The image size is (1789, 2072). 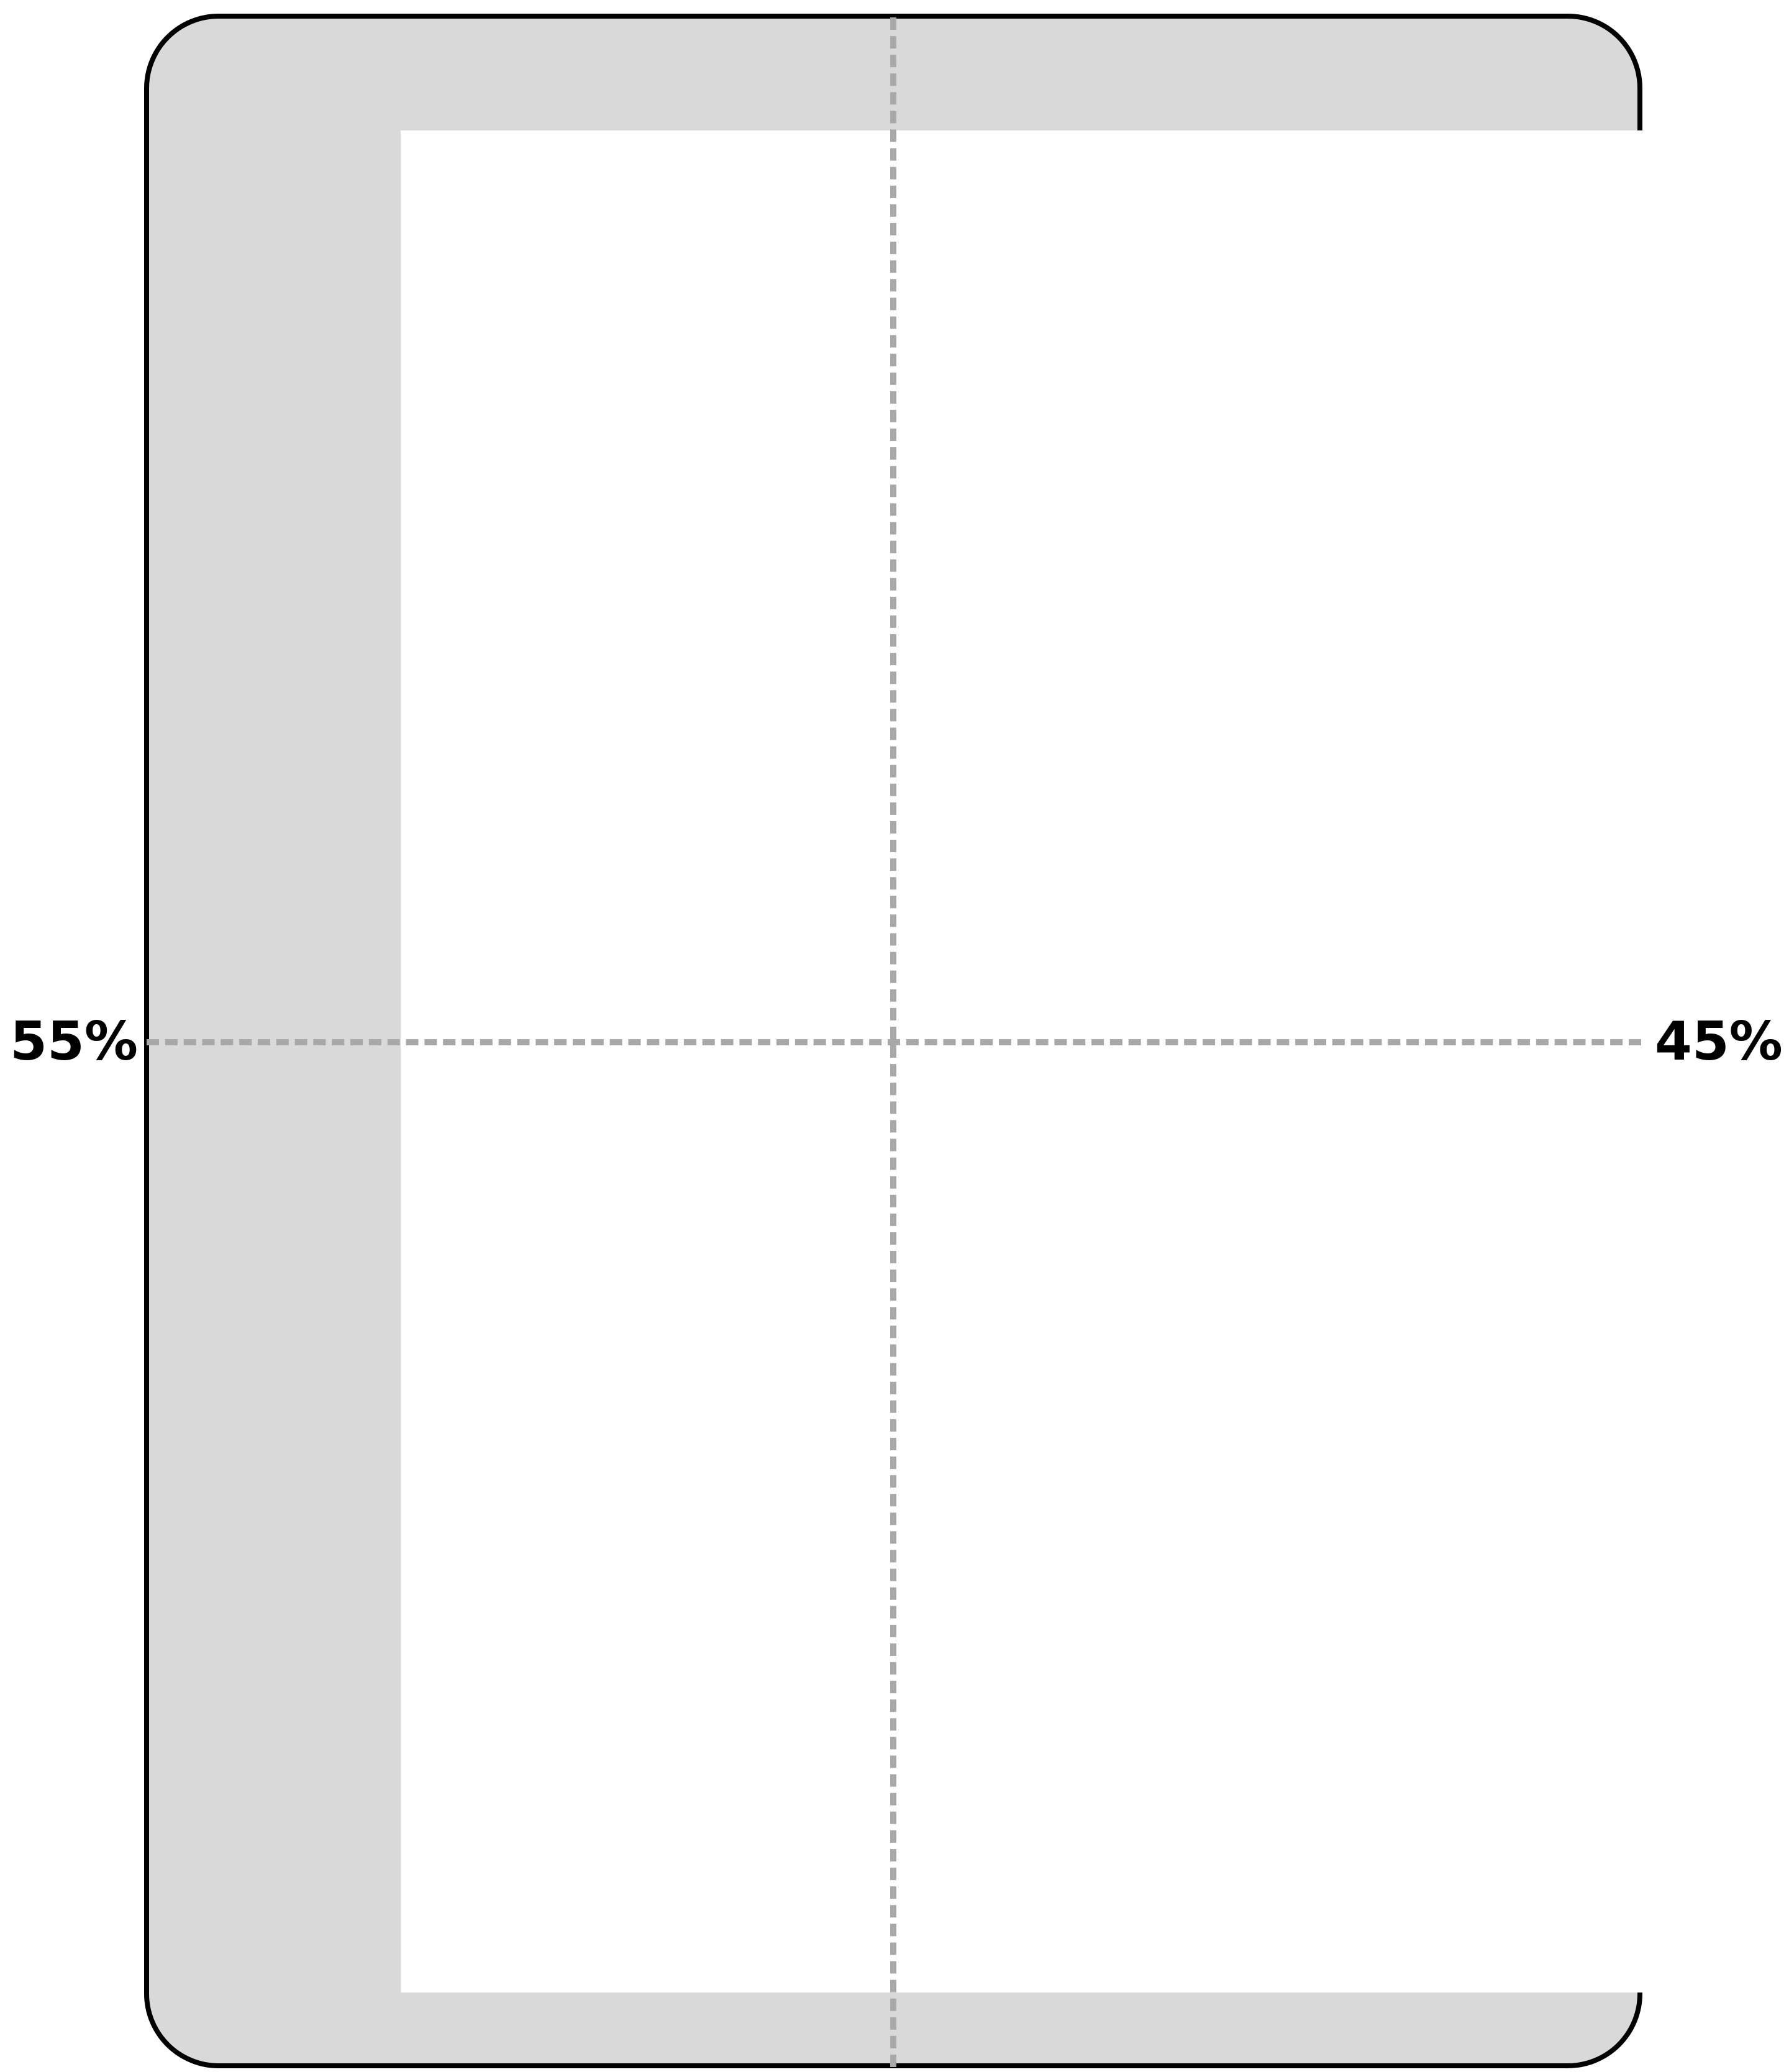 What do you see at coordinates (1719, 1042) in the screenshot?
I see `right-percentage-label: 45%` at bounding box center [1719, 1042].